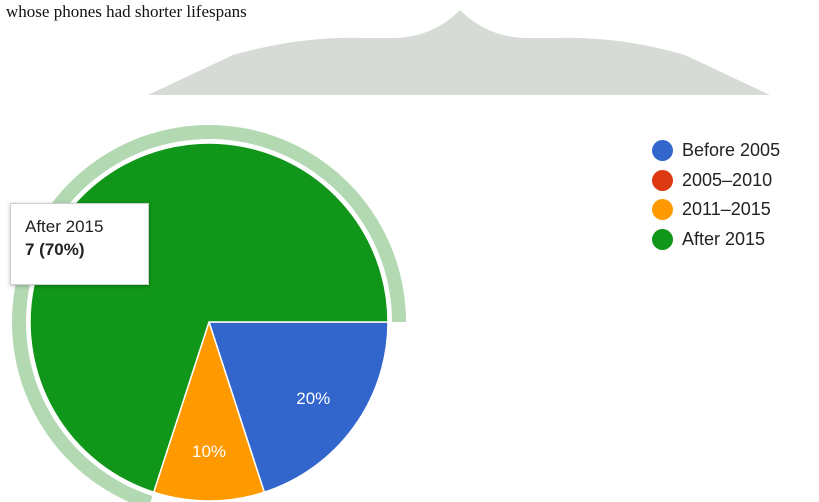  What do you see at coordinates (64, 226) in the screenshot?
I see `tooltip-title: After 2015` at bounding box center [64, 226].